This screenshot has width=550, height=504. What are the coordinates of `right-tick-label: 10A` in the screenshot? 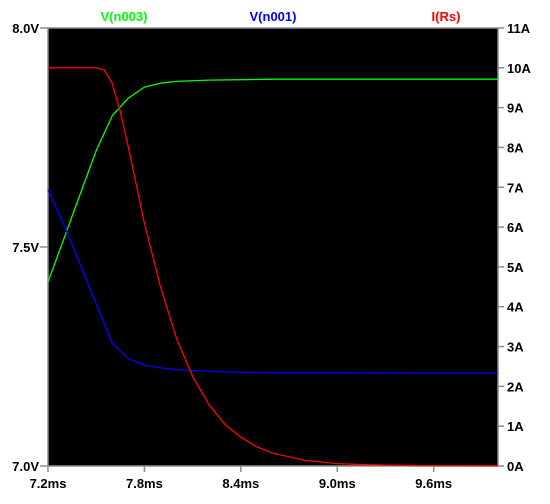 It's located at (519, 68).